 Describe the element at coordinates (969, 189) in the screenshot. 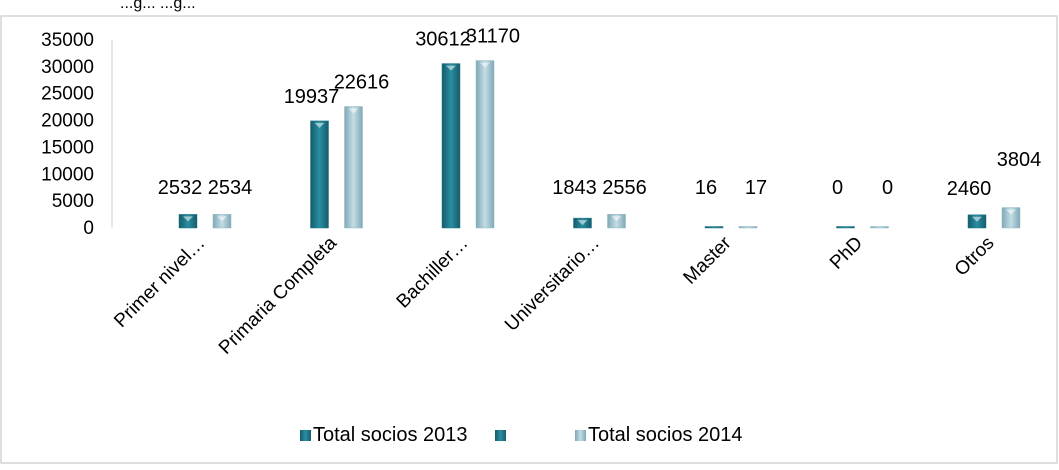

I see `data-label: 2460` at that location.